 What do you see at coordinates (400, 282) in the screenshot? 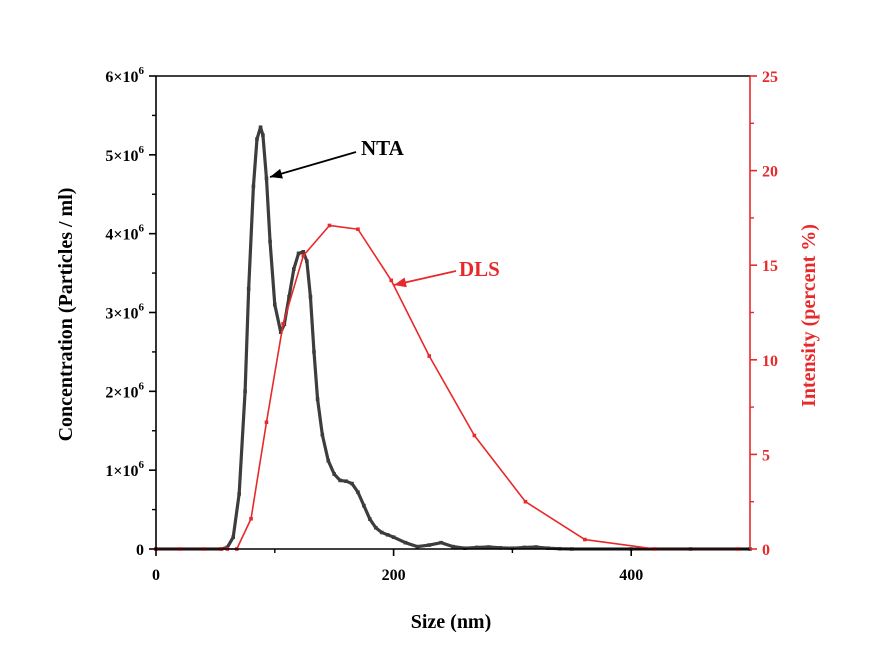
I see `dls-arrow-head` at bounding box center [400, 282].